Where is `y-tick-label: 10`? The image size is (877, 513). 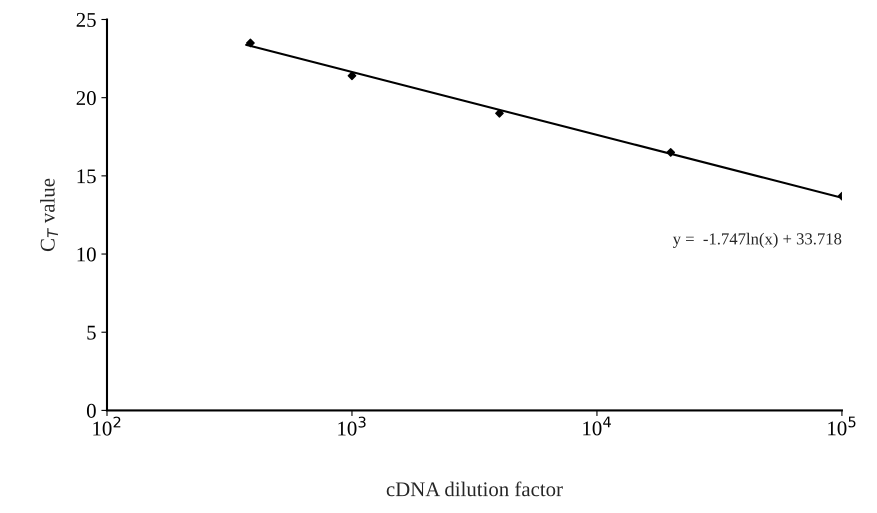
y-tick-label: 10 is located at coordinates (87, 254).